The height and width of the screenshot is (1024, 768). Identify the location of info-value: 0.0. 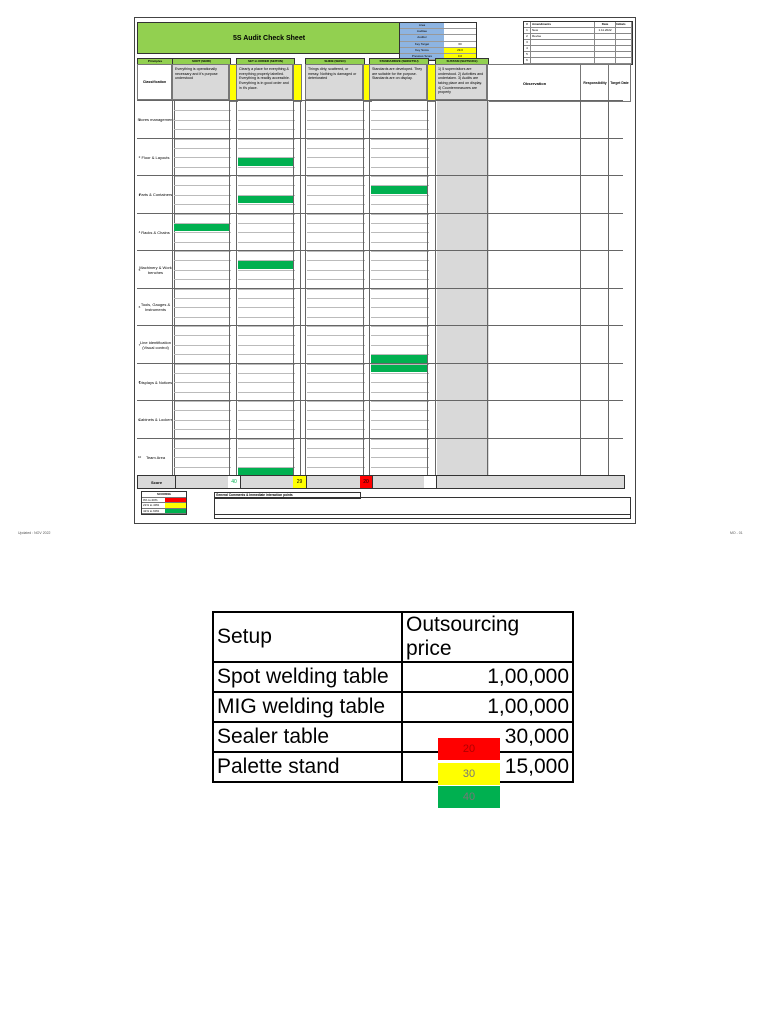
(460, 56).